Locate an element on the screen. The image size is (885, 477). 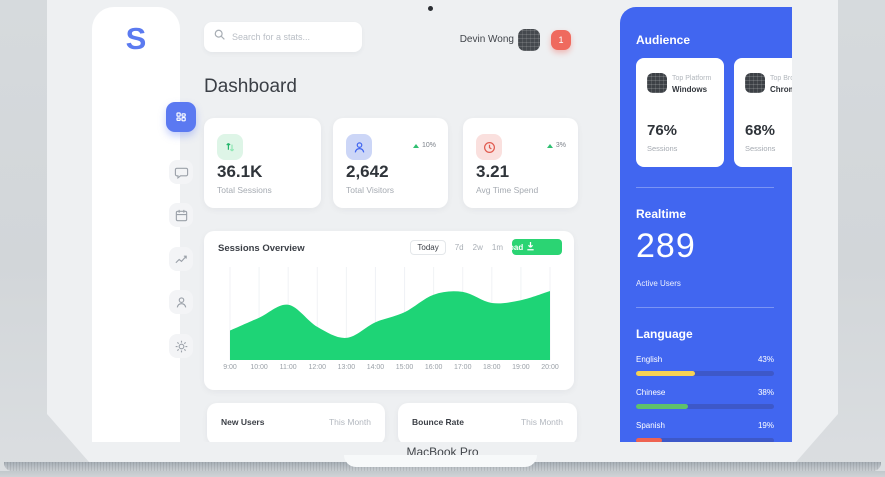
notification-badge: 1 is located at coordinates (561, 40).